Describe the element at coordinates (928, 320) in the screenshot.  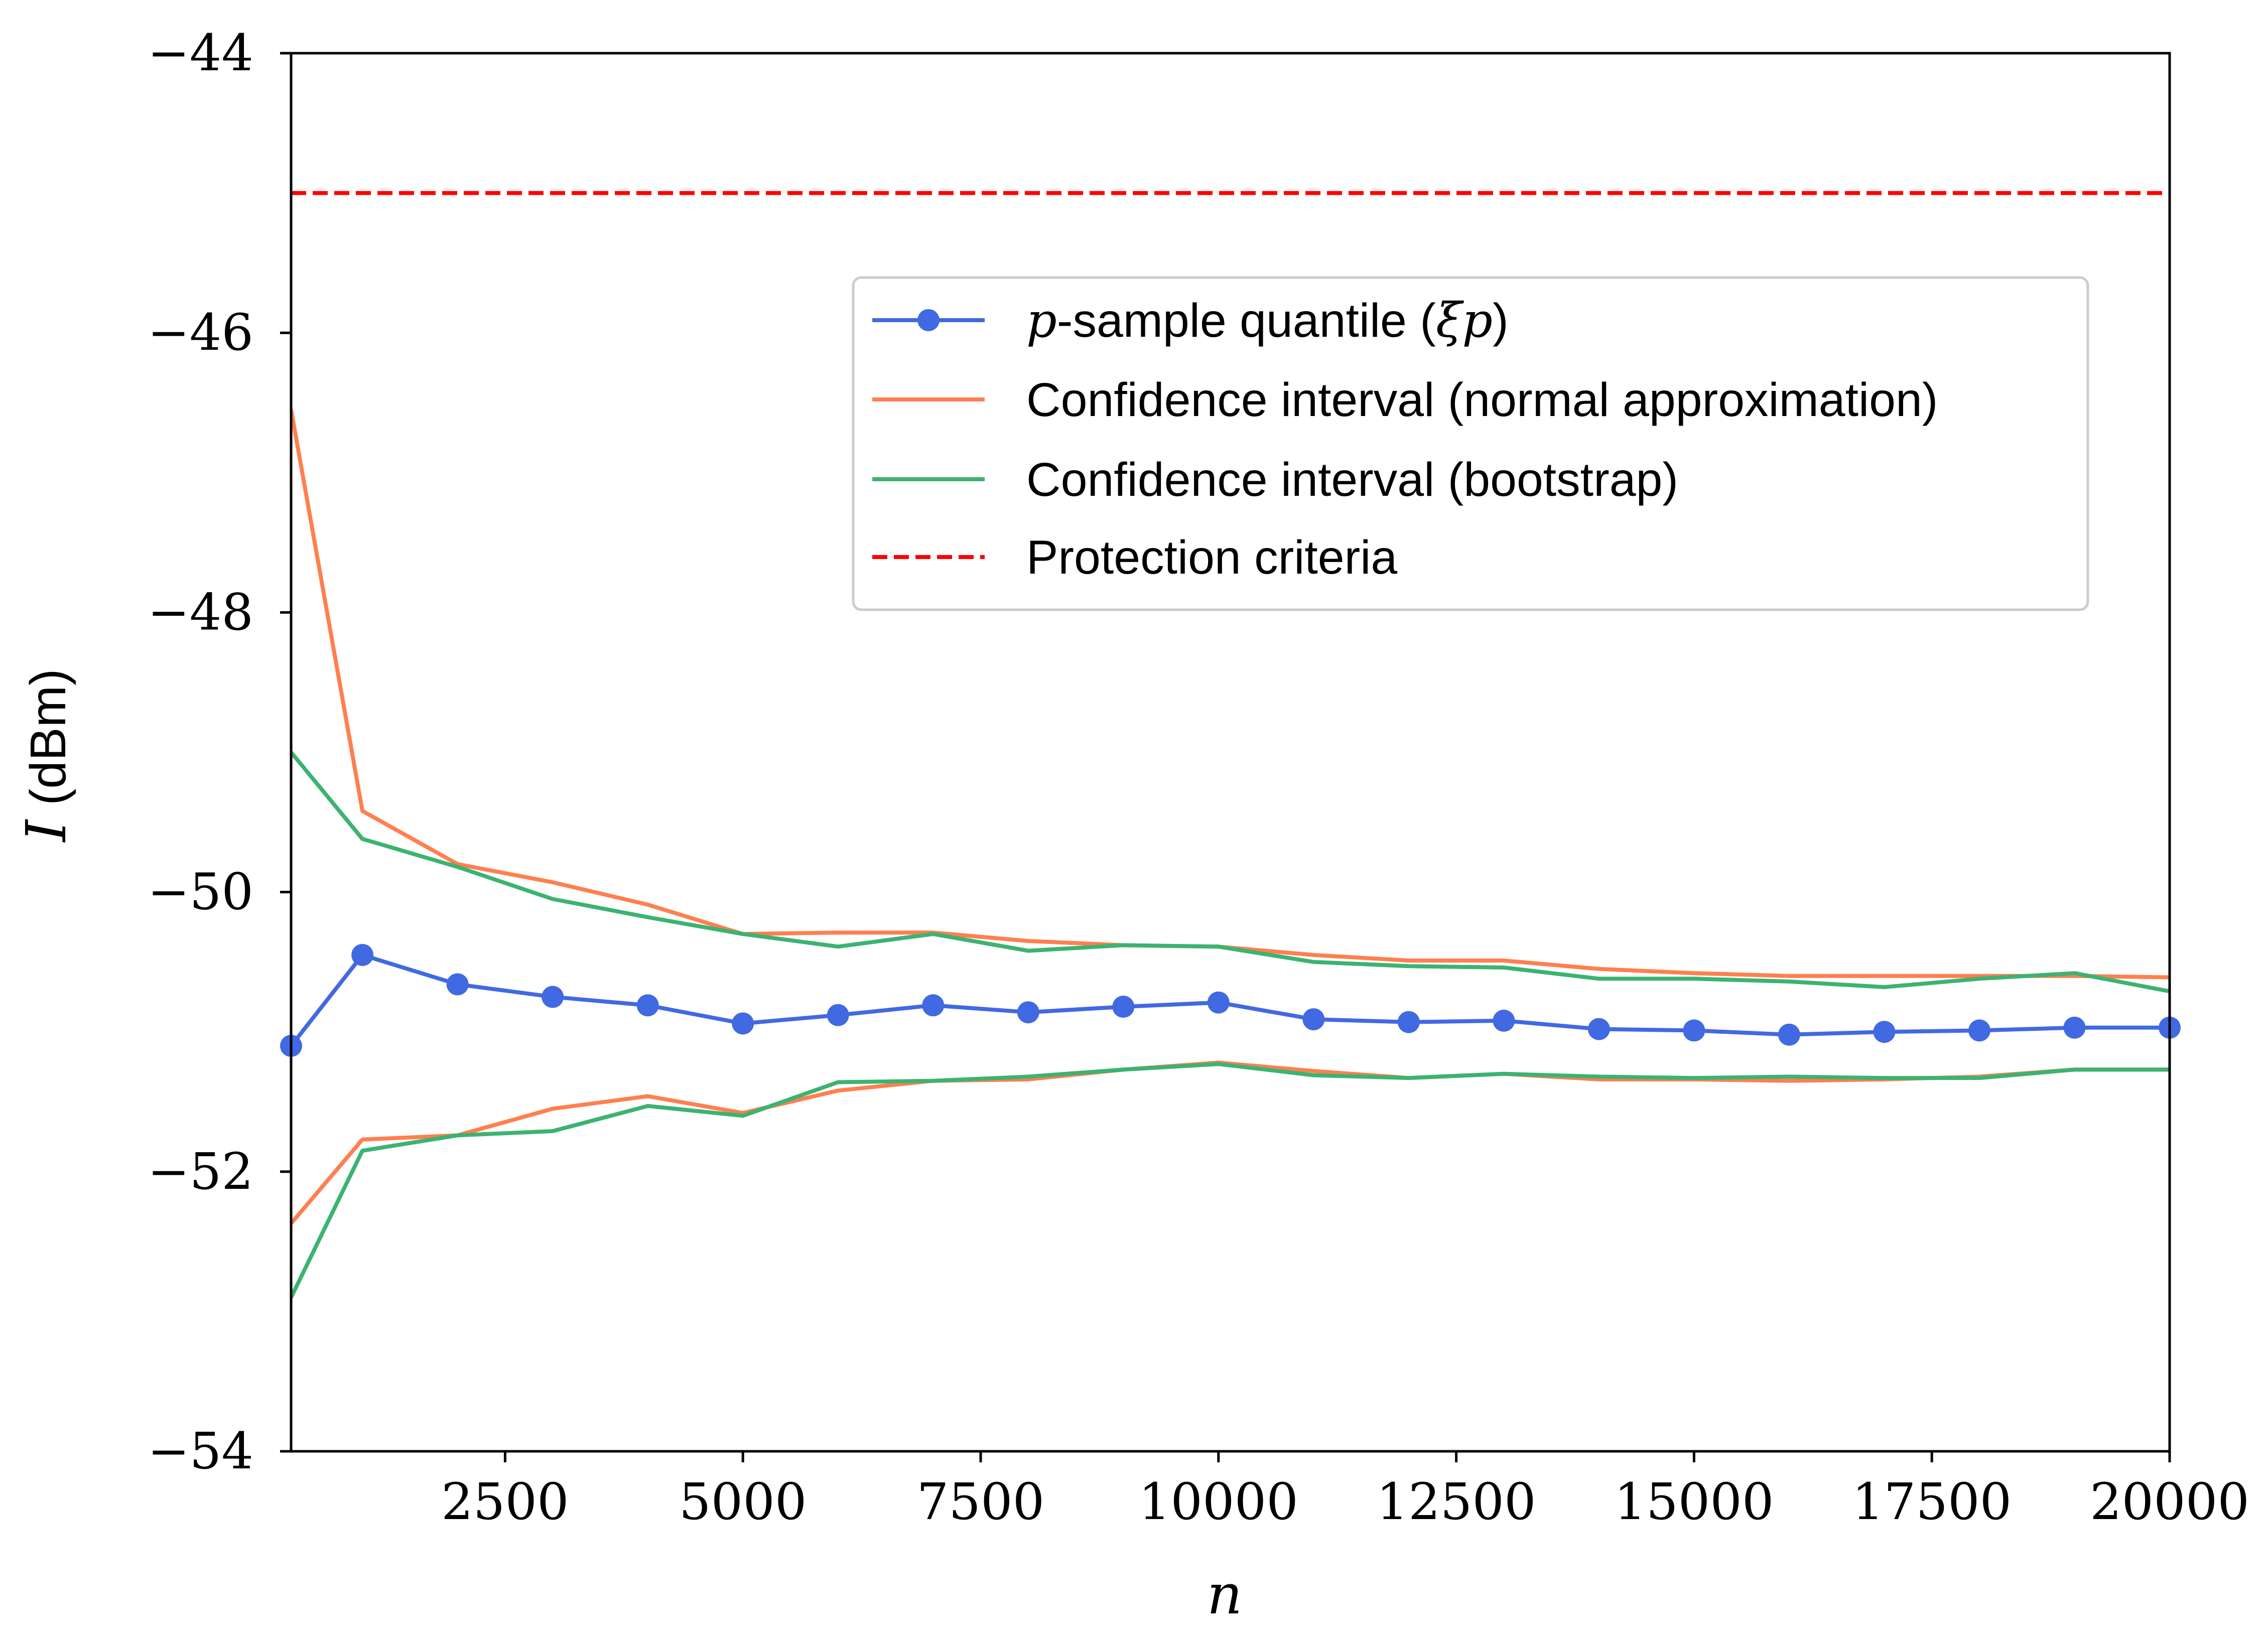
I see `legend-marker-quantile` at that location.